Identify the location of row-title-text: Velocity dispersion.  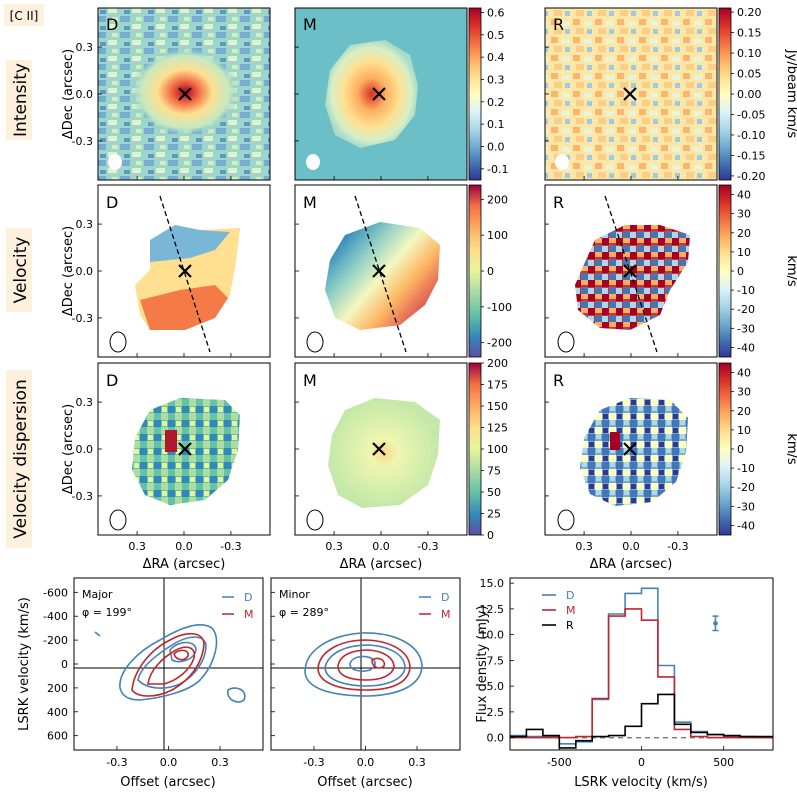
(21, 458).